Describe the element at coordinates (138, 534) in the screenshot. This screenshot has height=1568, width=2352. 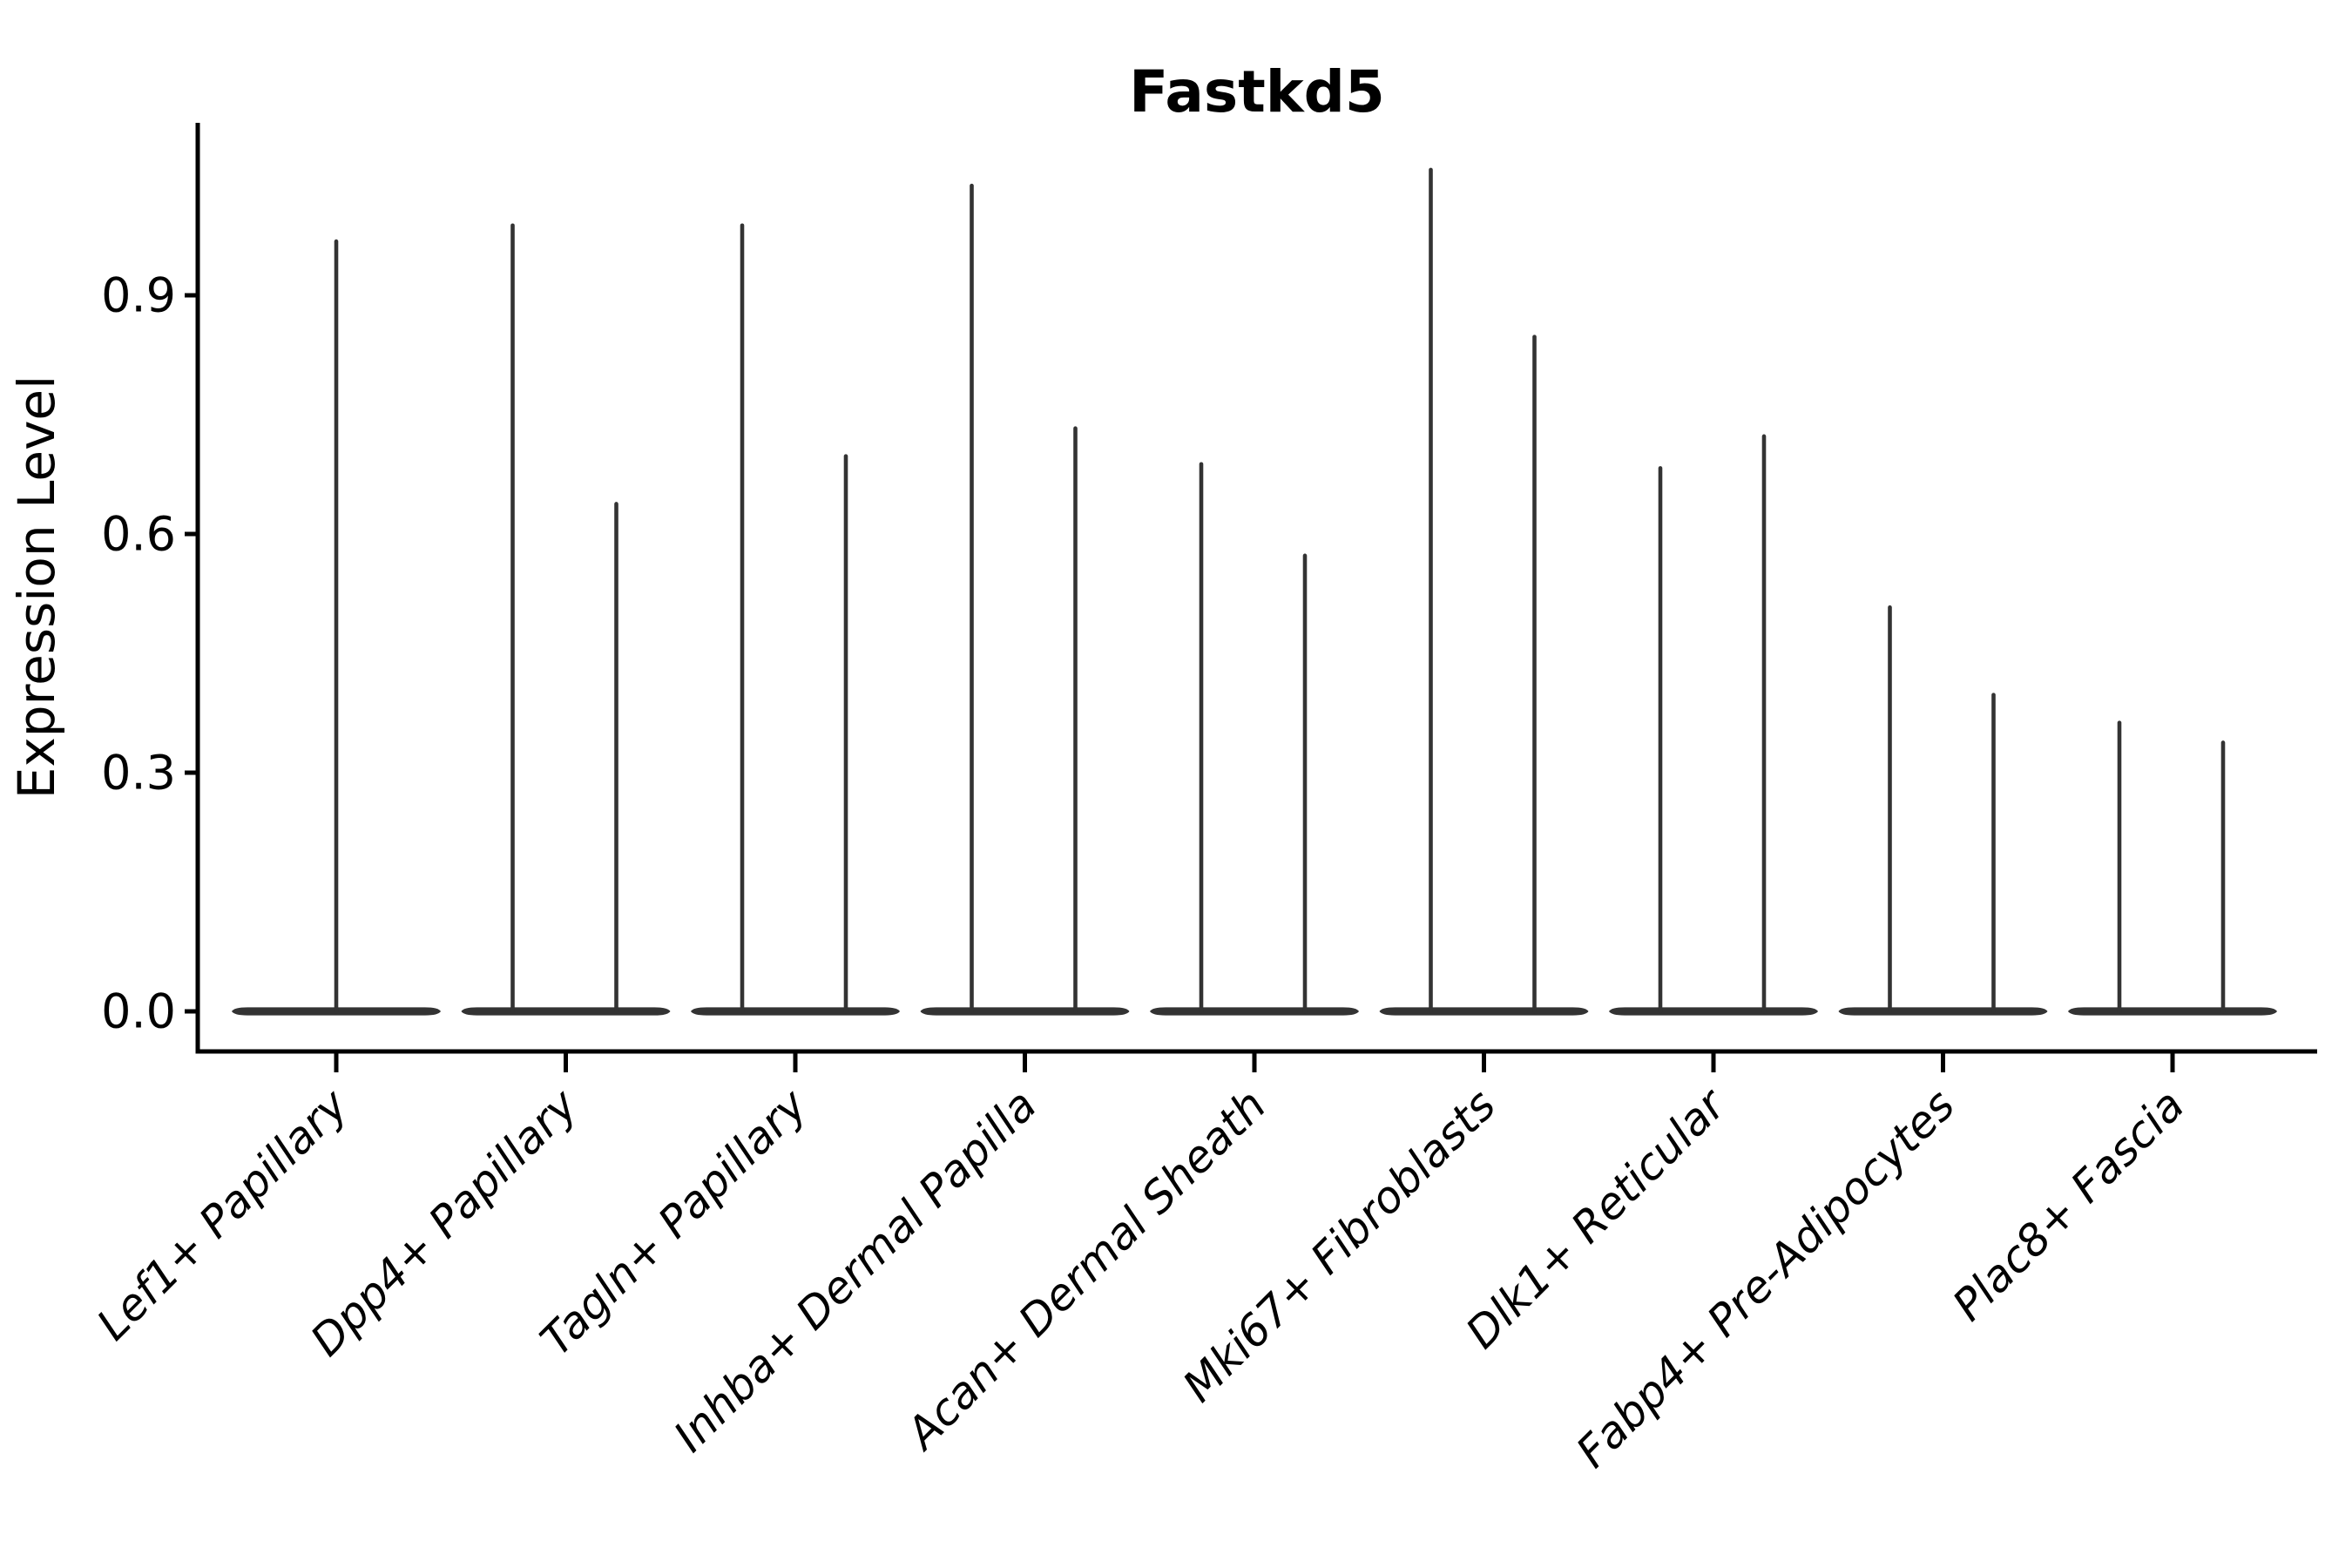
I see `y-tick-label: 0.6` at that location.